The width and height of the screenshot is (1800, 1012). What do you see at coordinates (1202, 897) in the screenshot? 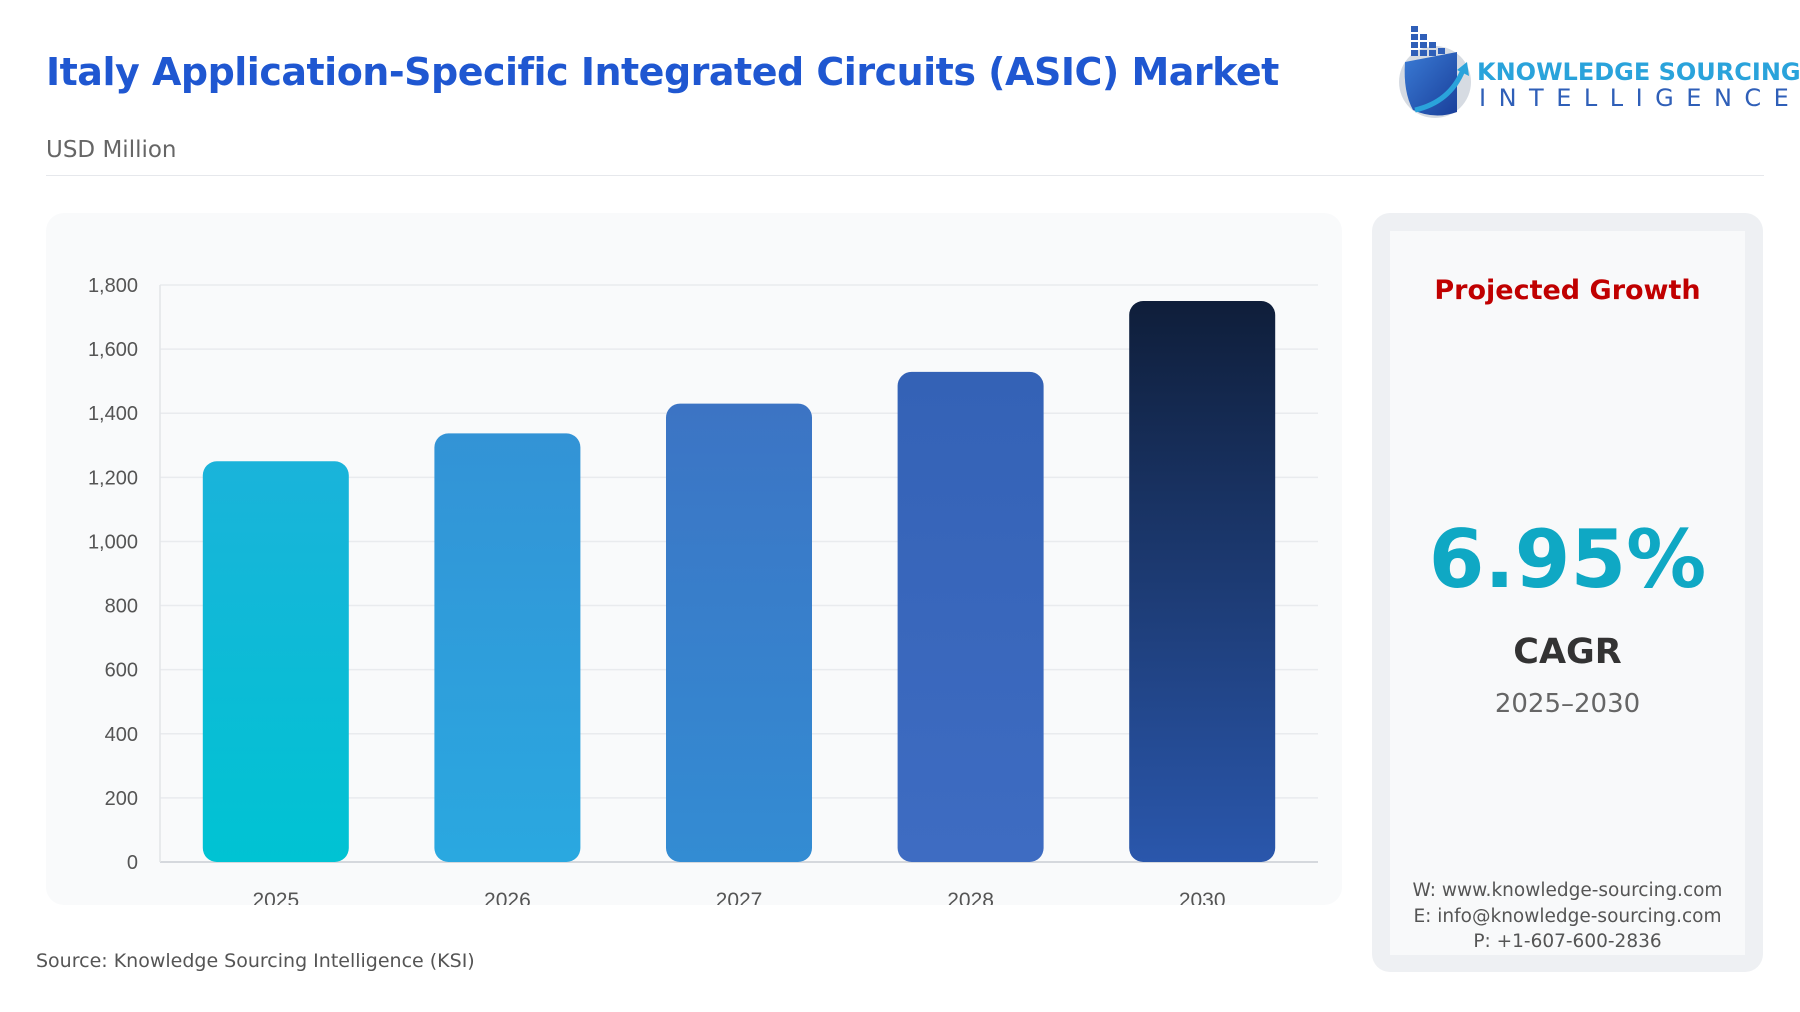
I see `x-tick-label: 2030` at bounding box center [1202, 897].